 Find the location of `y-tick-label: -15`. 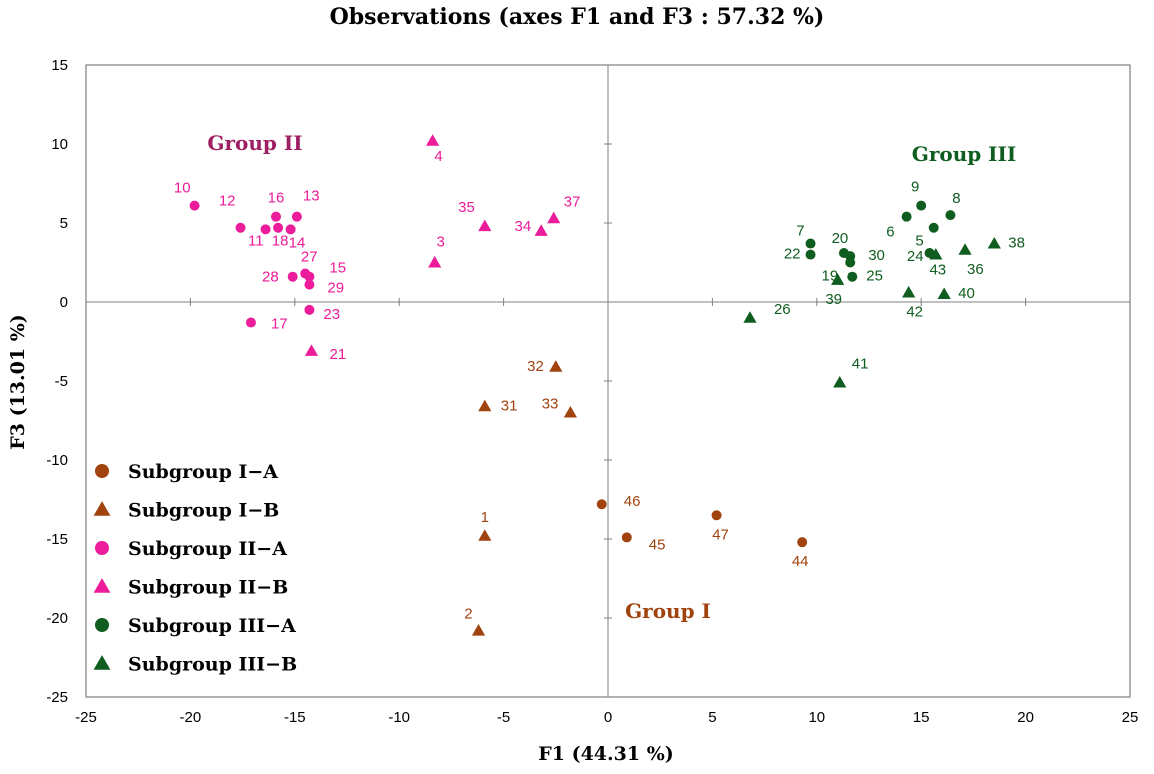

y-tick-label: -15 is located at coordinates (57, 539).